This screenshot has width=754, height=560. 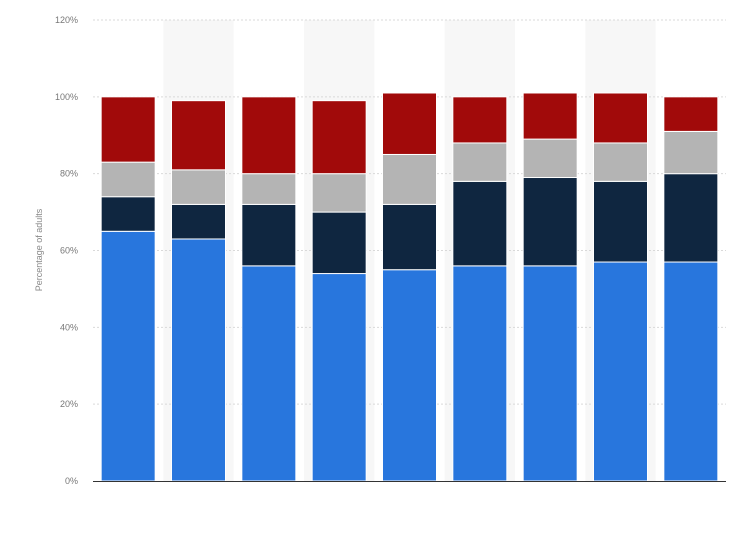 I want to click on y-tick-label: 60%, so click(x=69, y=251).